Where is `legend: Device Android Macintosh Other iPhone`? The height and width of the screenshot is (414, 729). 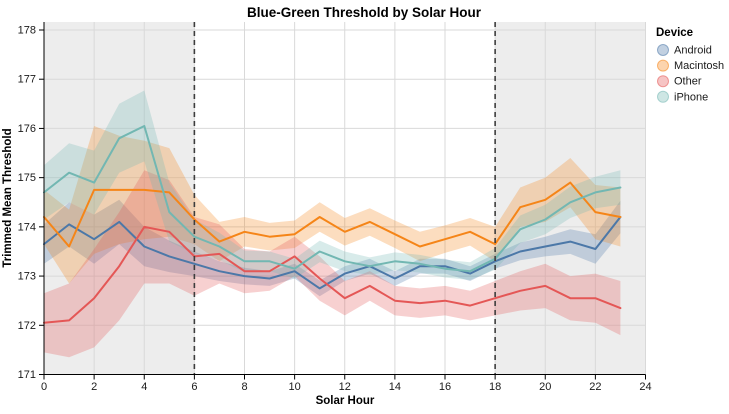 legend: Device Android Macintosh Other iPhone is located at coordinates (690, 65).